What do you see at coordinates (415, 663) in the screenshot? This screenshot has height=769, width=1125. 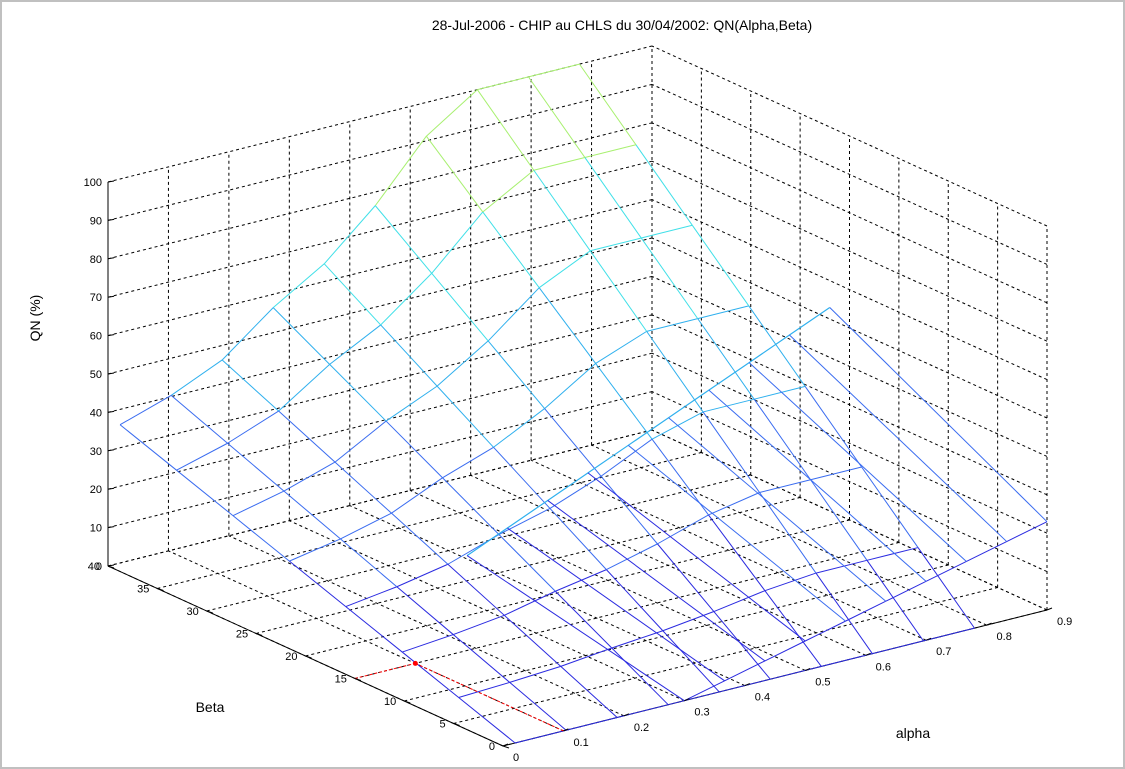 I see `marker-point` at bounding box center [415, 663].